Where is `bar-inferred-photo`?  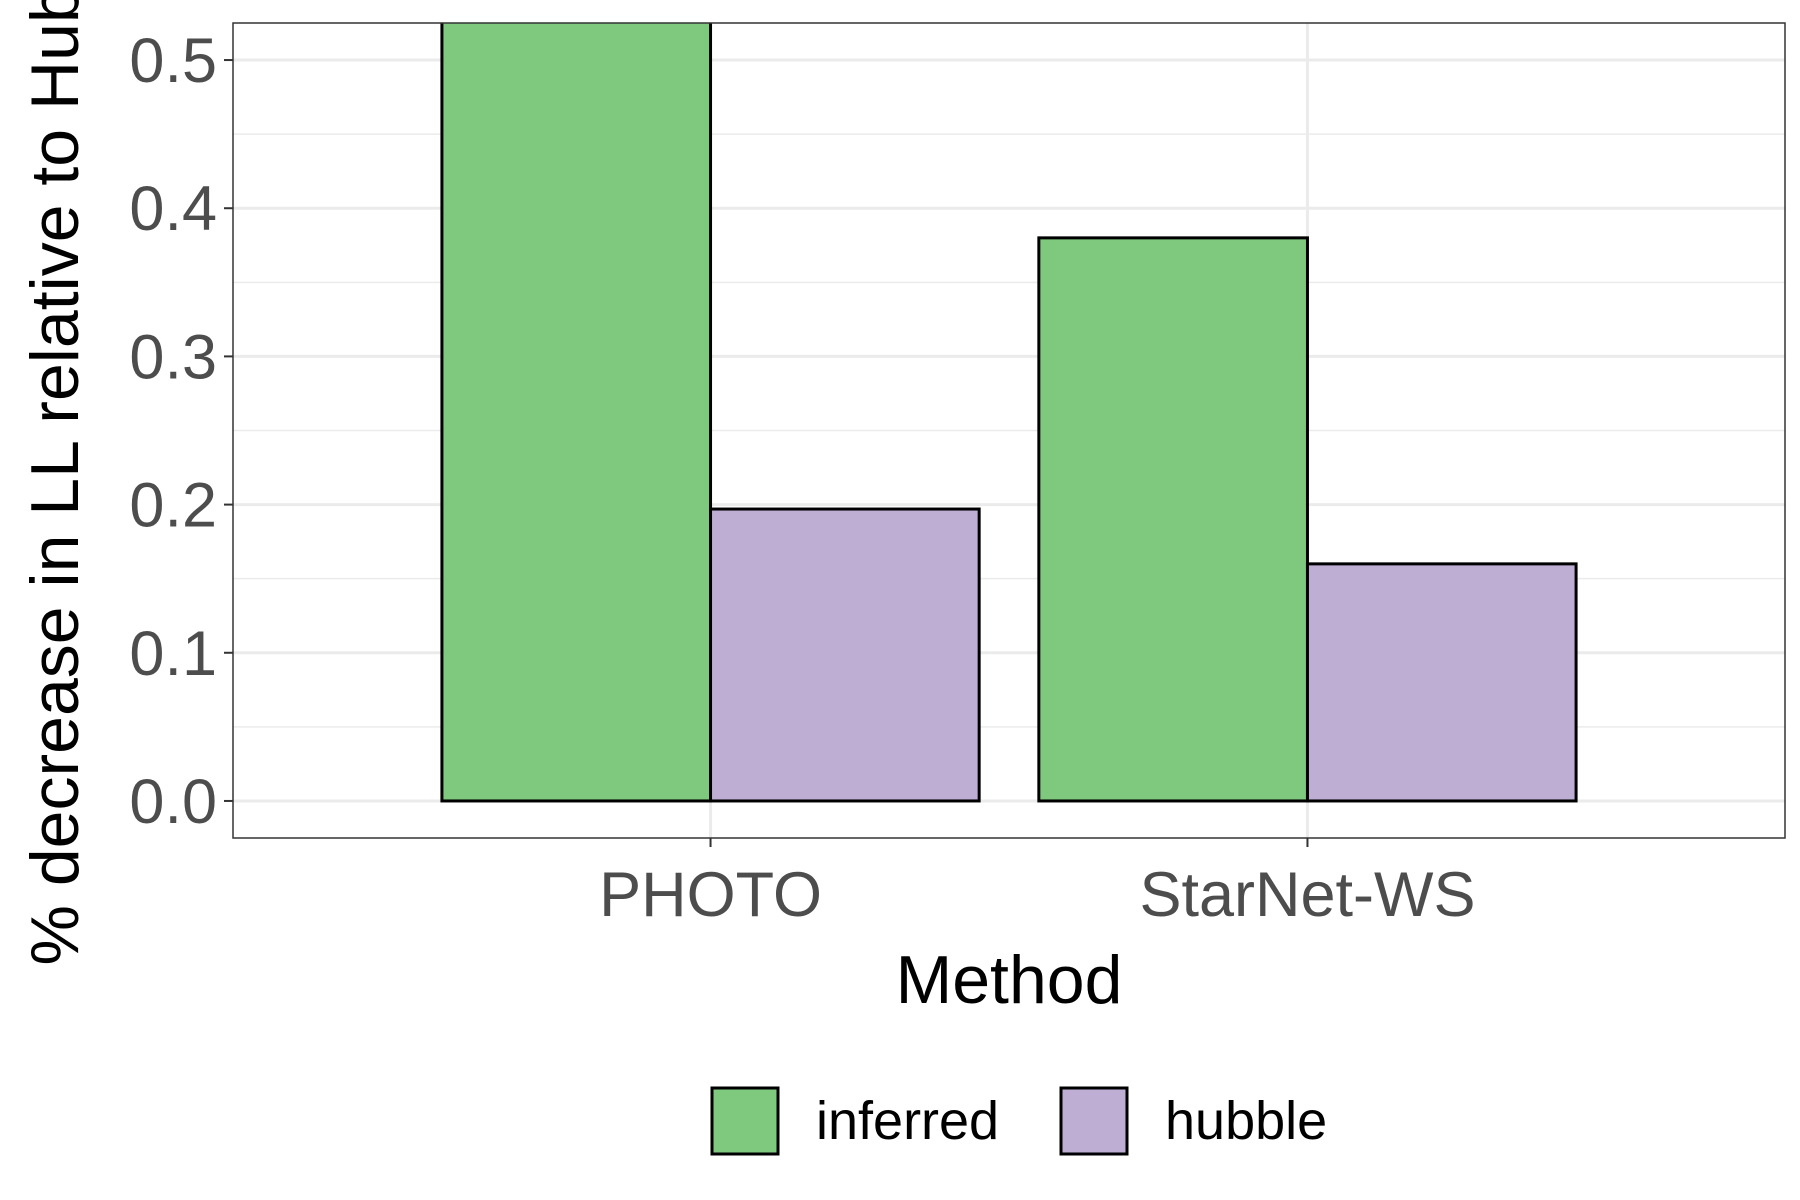 bar-inferred-photo is located at coordinates (576, 413).